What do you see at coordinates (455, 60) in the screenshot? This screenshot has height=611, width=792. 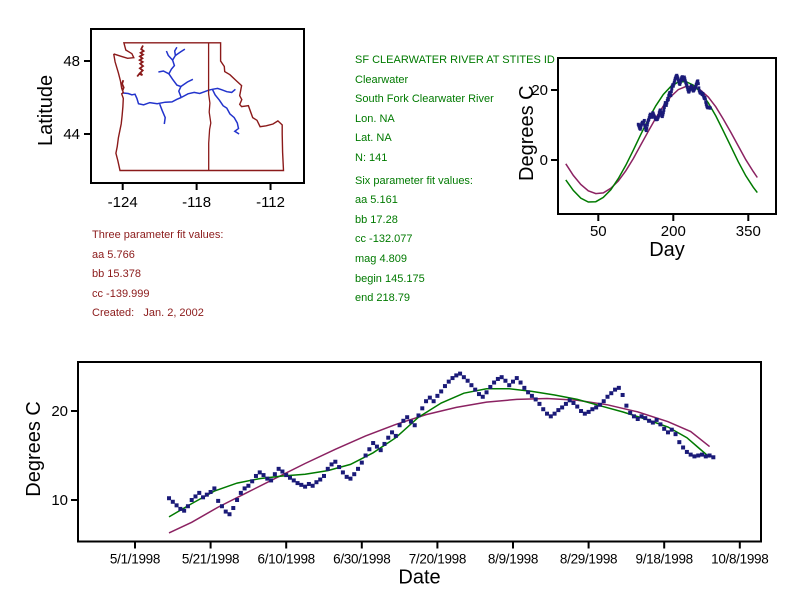 I see `station-title: SF CLEARWATER RIVER AT STITES ID` at bounding box center [455, 60].